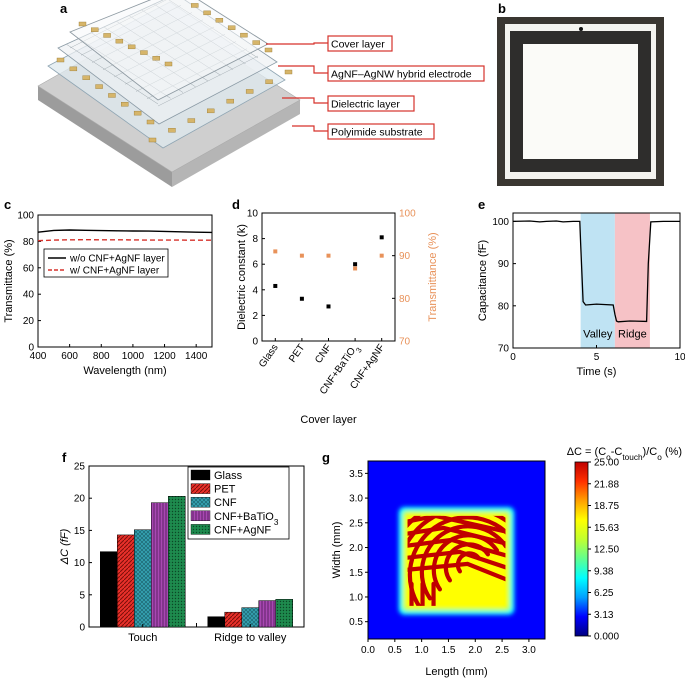 This screenshot has height=679, width=685. Describe the element at coordinates (228, 476) in the screenshot. I see `legend-label: Glass` at that location.